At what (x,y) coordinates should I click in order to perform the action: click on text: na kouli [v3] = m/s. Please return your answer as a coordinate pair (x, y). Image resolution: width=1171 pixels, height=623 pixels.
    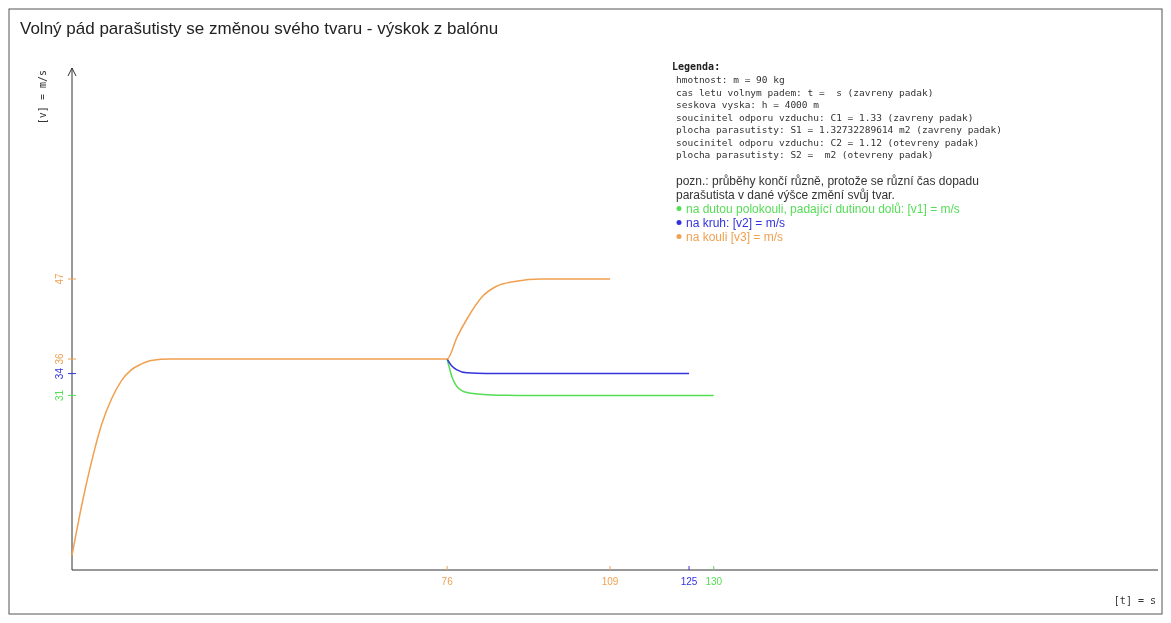
    Looking at the image, I should click on (735, 236).